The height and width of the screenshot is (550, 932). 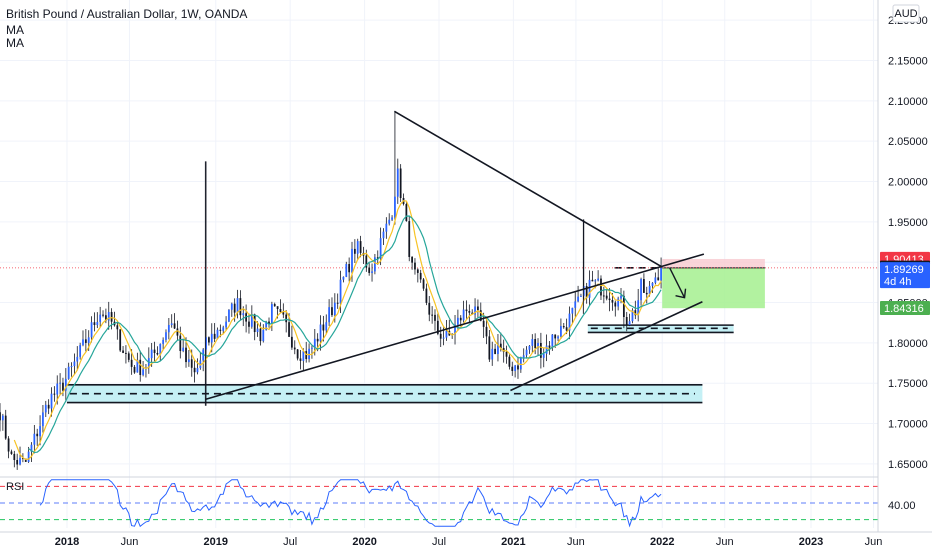 What do you see at coordinates (906, 13) in the screenshot?
I see `currency-badge: AUD` at bounding box center [906, 13].